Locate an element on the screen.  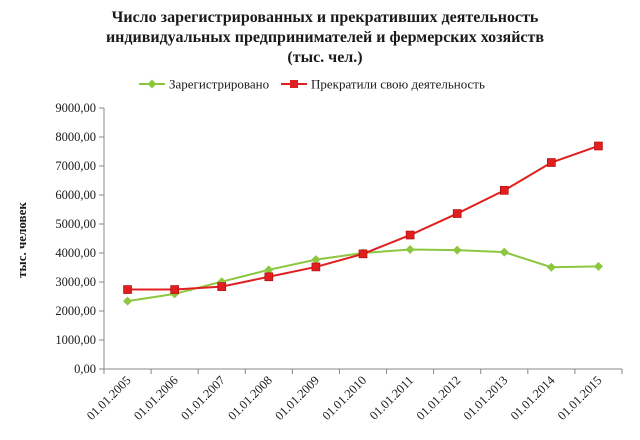
x-tick-label: 01.01.2011 is located at coordinates (391, 397).